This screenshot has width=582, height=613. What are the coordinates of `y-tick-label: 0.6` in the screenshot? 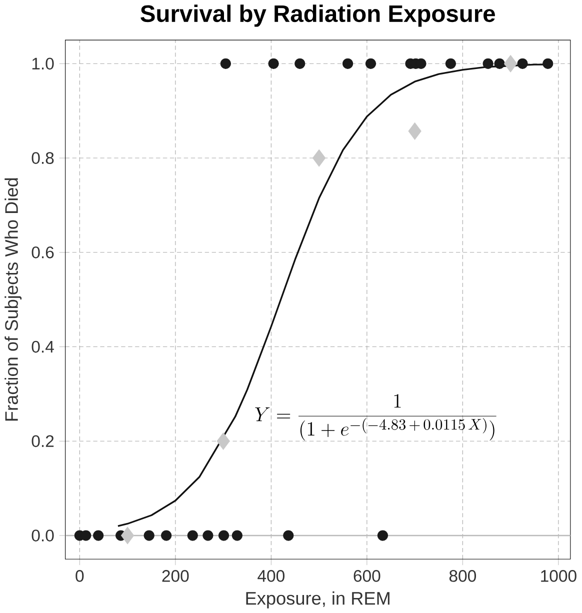 It's located at (43, 252).